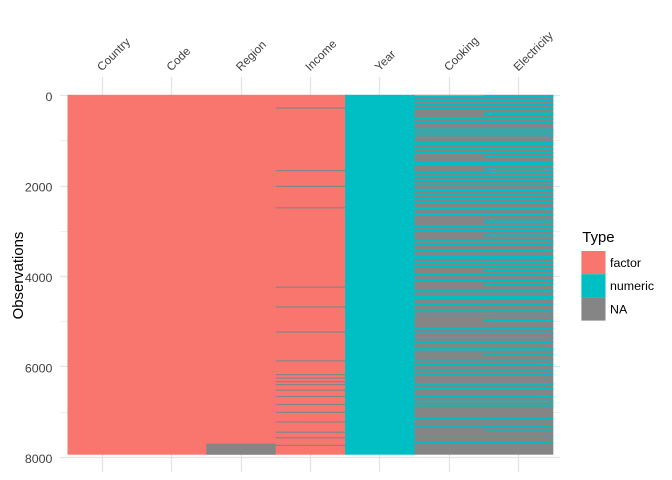  I want to click on svg-text: 0, so click(48, 97).